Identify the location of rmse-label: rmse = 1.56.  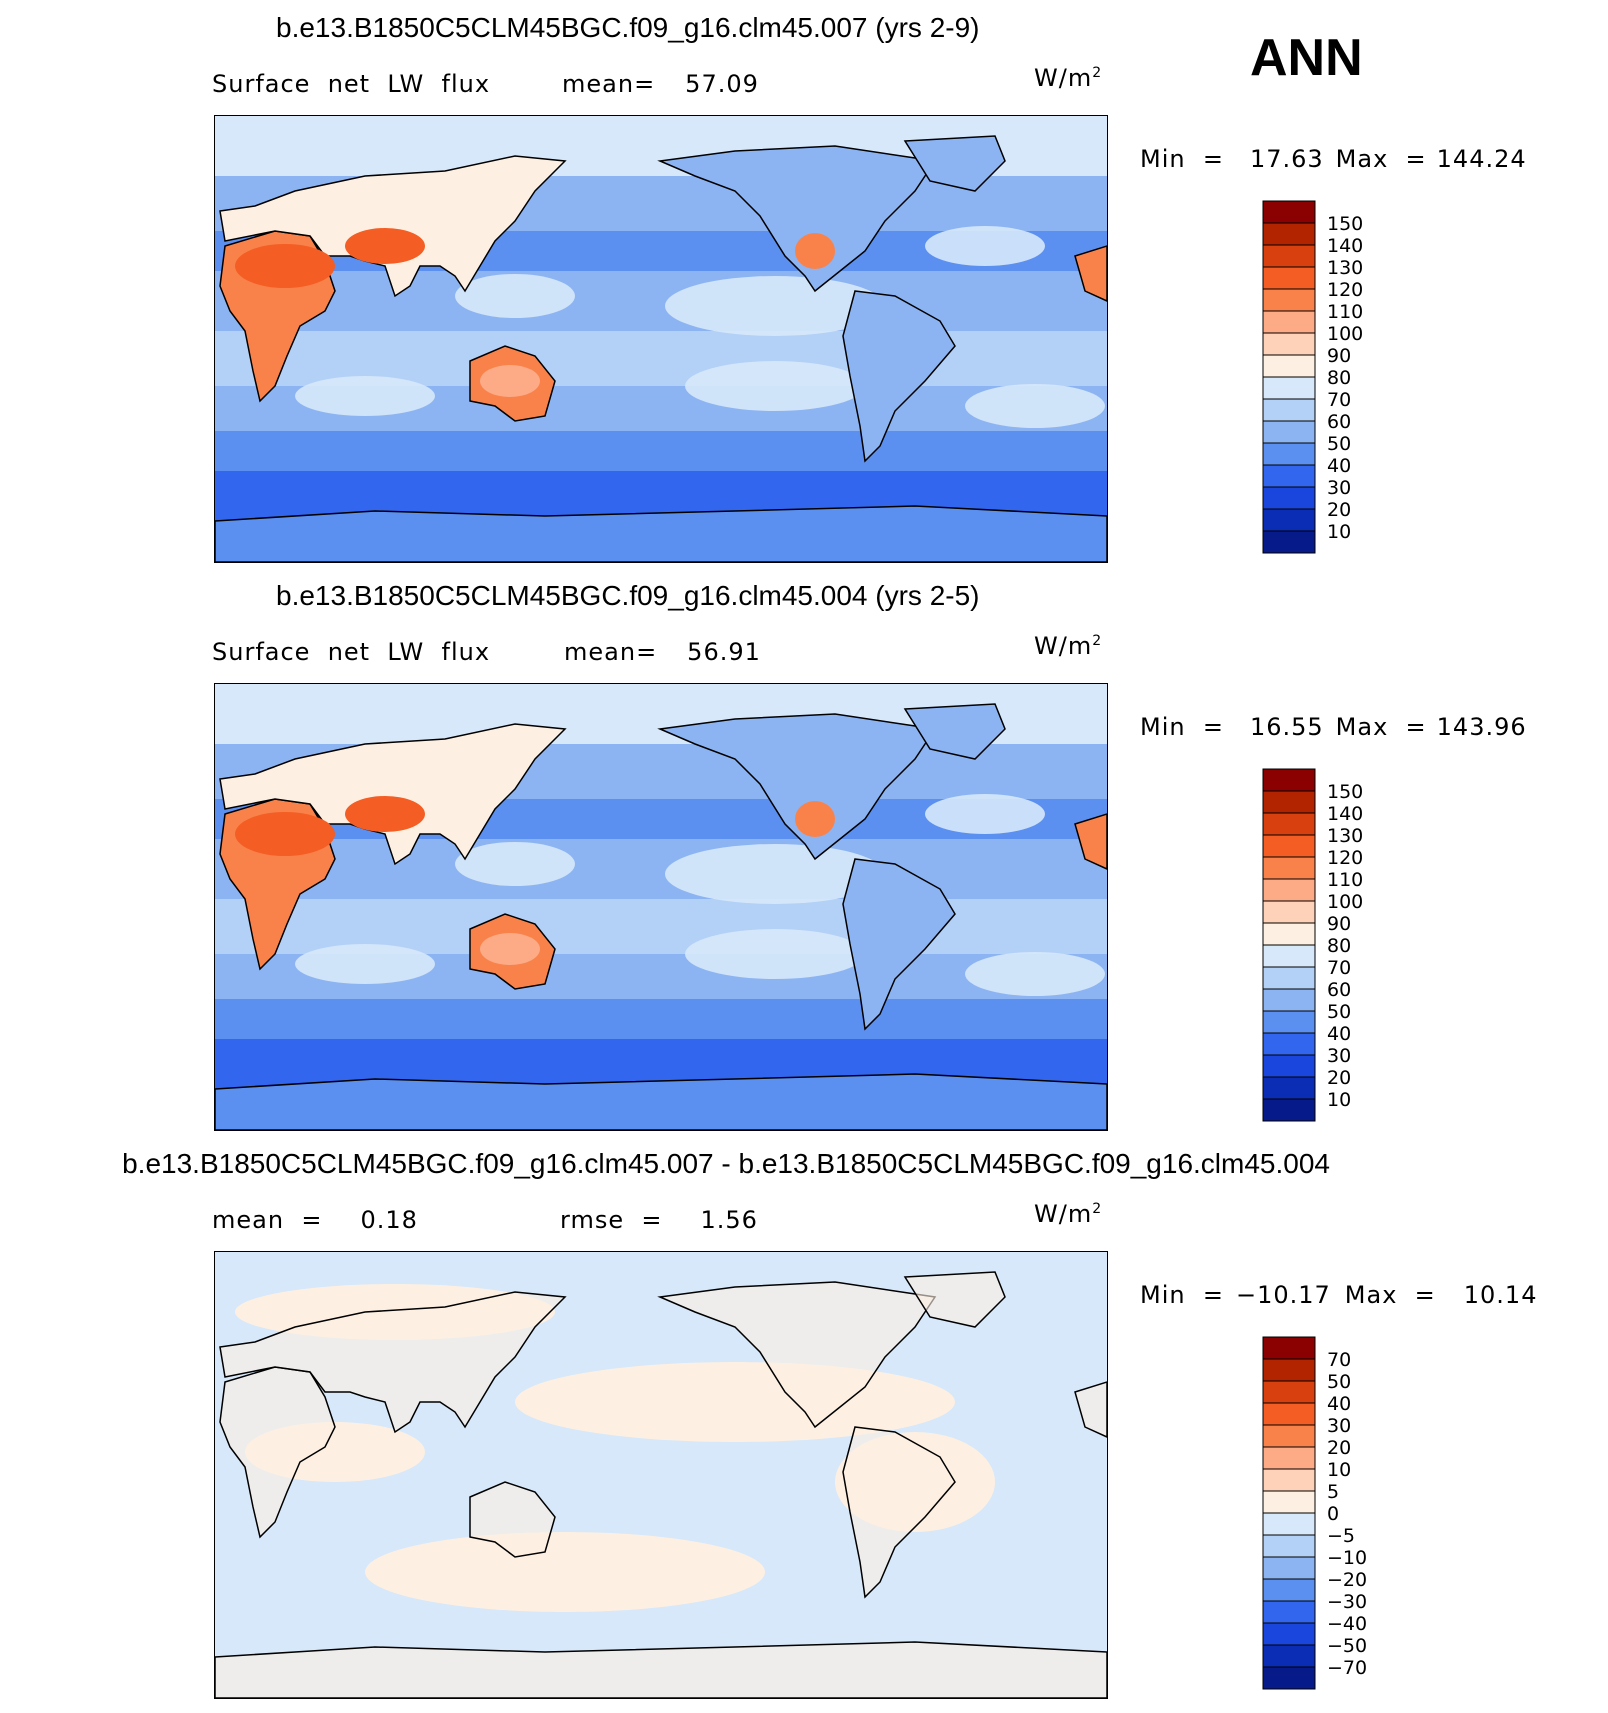
(659, 1220).